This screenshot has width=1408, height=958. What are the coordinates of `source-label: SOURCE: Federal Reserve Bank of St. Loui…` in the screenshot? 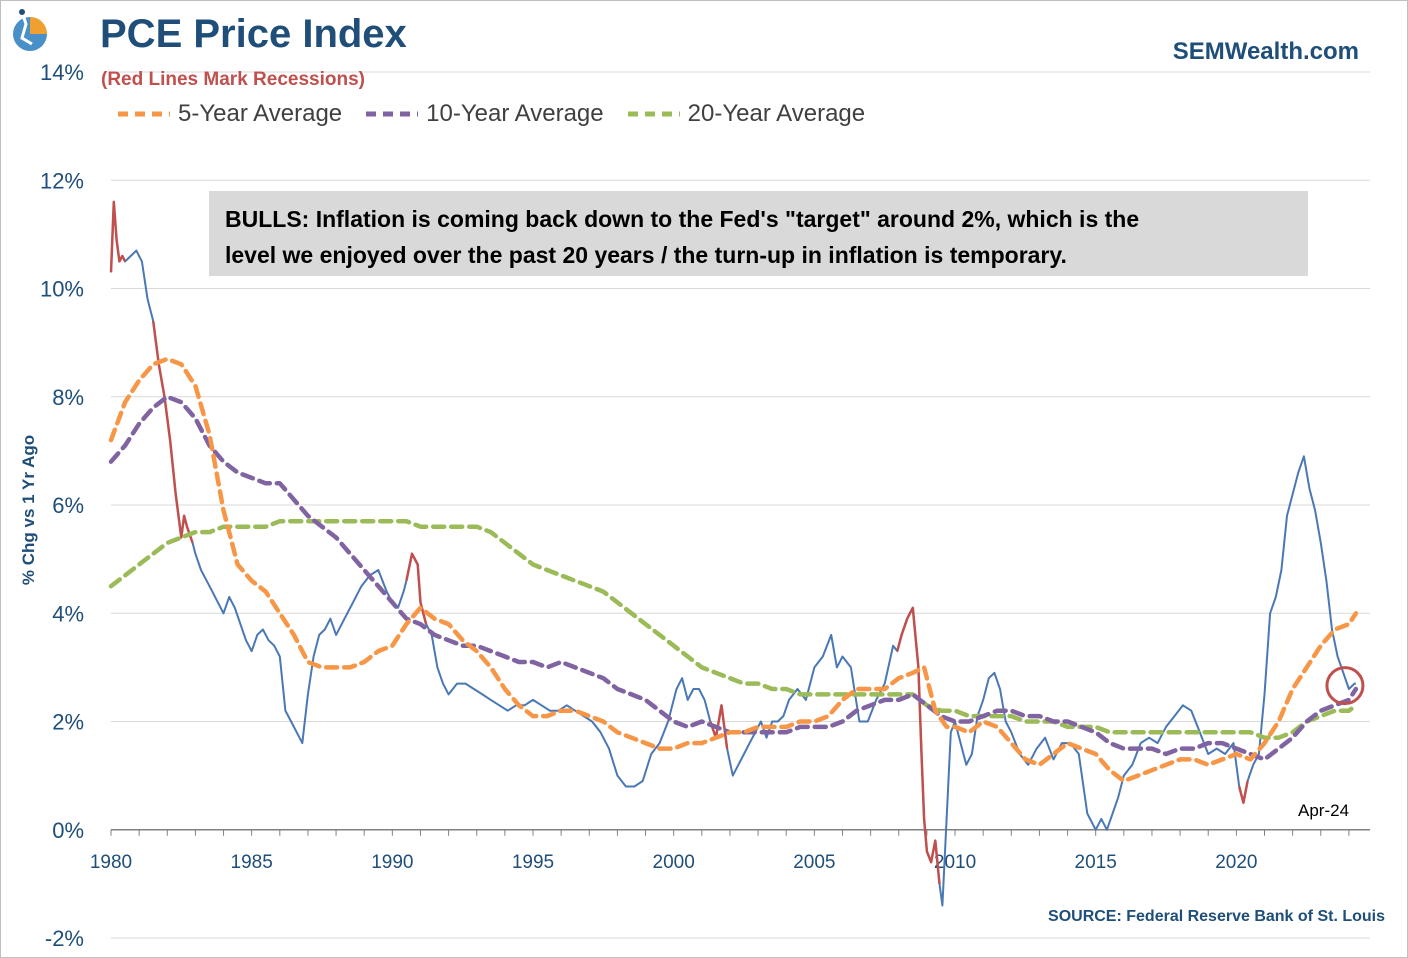 It's located at (1216, 916).